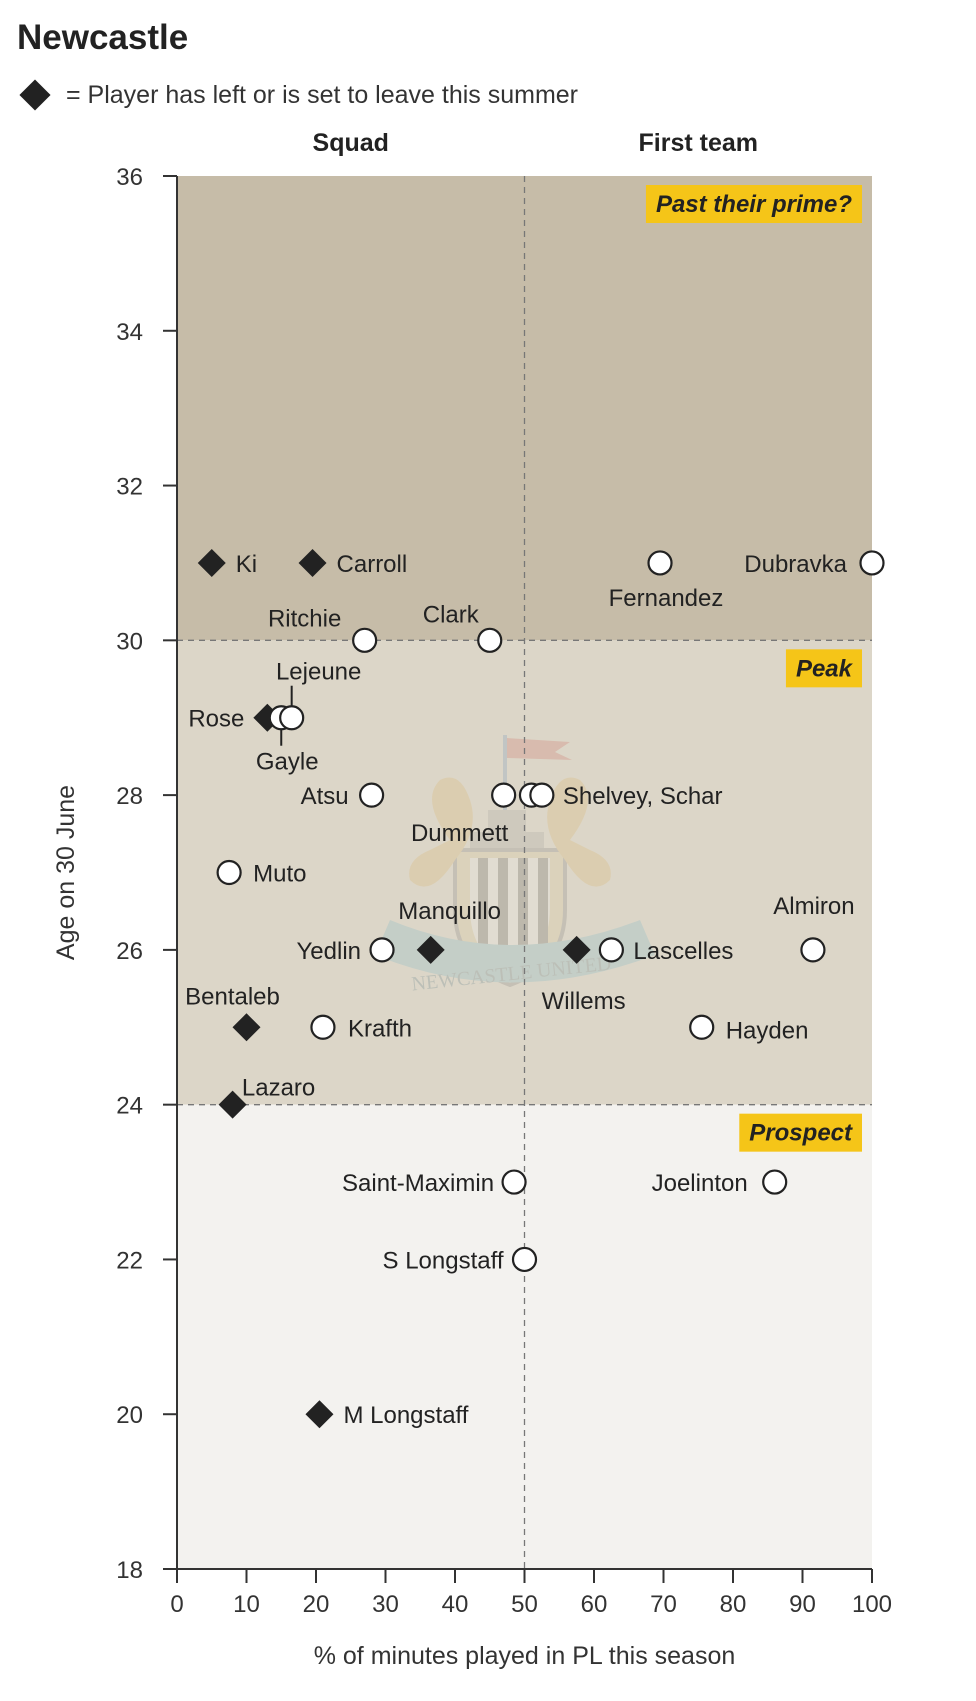 This screenshot has height=1701, width=976. I want to click on point-yedlin, so click(382, 950).